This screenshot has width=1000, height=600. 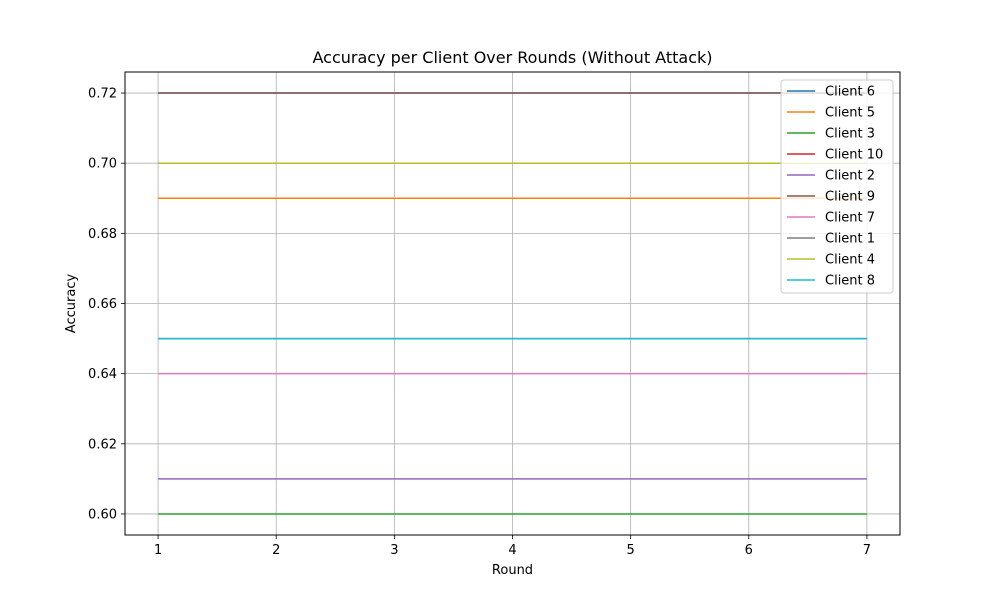 I want to click on y-tick-label: 0.64, so click(x=102, y=374).